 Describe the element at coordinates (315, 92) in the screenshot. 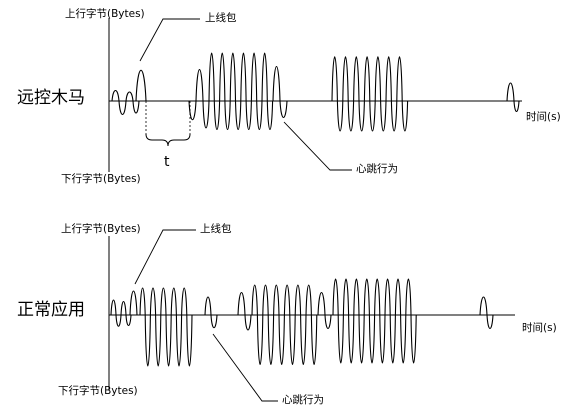

I see `top-traffic-waveform` at that location.